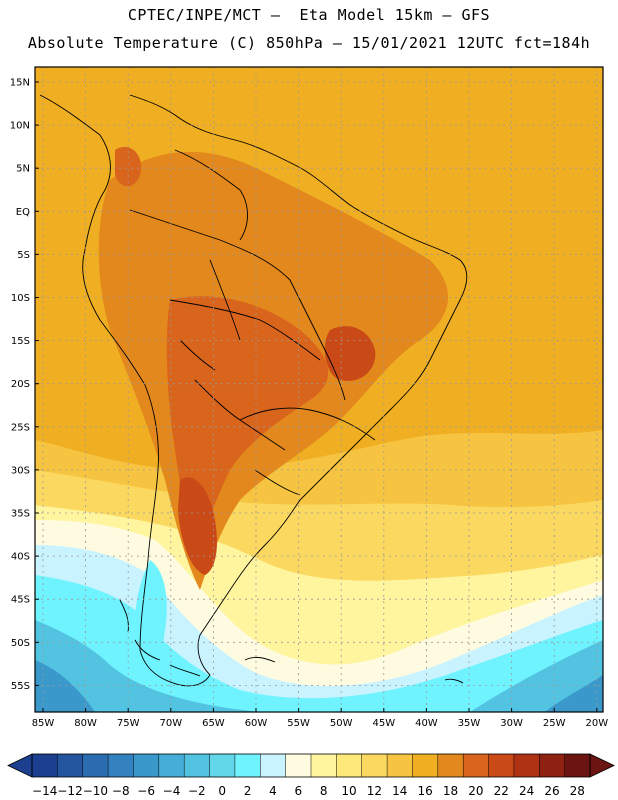  What do you see at coordinates (20, 765) in the screenshot?
I see `colorbar-low-arrow` at bounding box center [20, 765].